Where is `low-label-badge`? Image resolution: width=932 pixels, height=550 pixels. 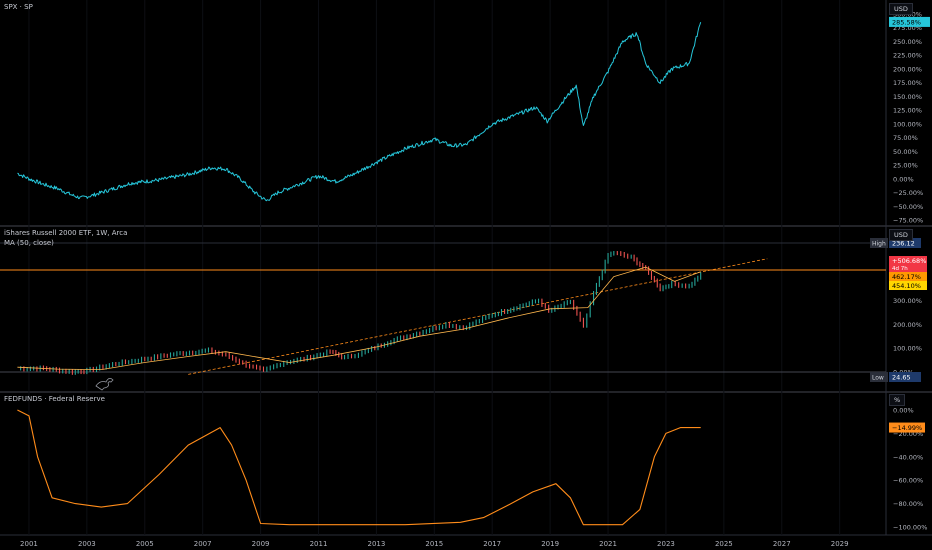
low-label-badge is located at coordinates (879, 377).